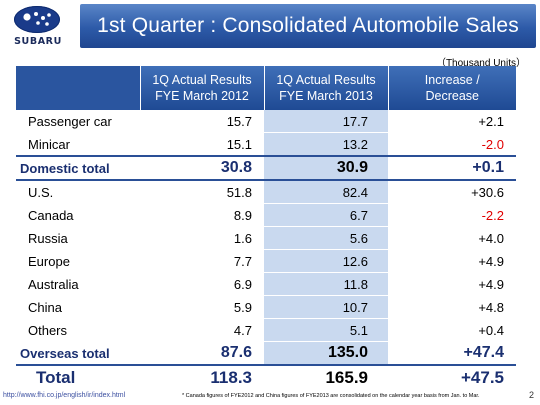 The height and width of the screenshot is (405, 540). I want to click on table-row: Europe 7.7 12.6 +4.9, so click(266, 261).